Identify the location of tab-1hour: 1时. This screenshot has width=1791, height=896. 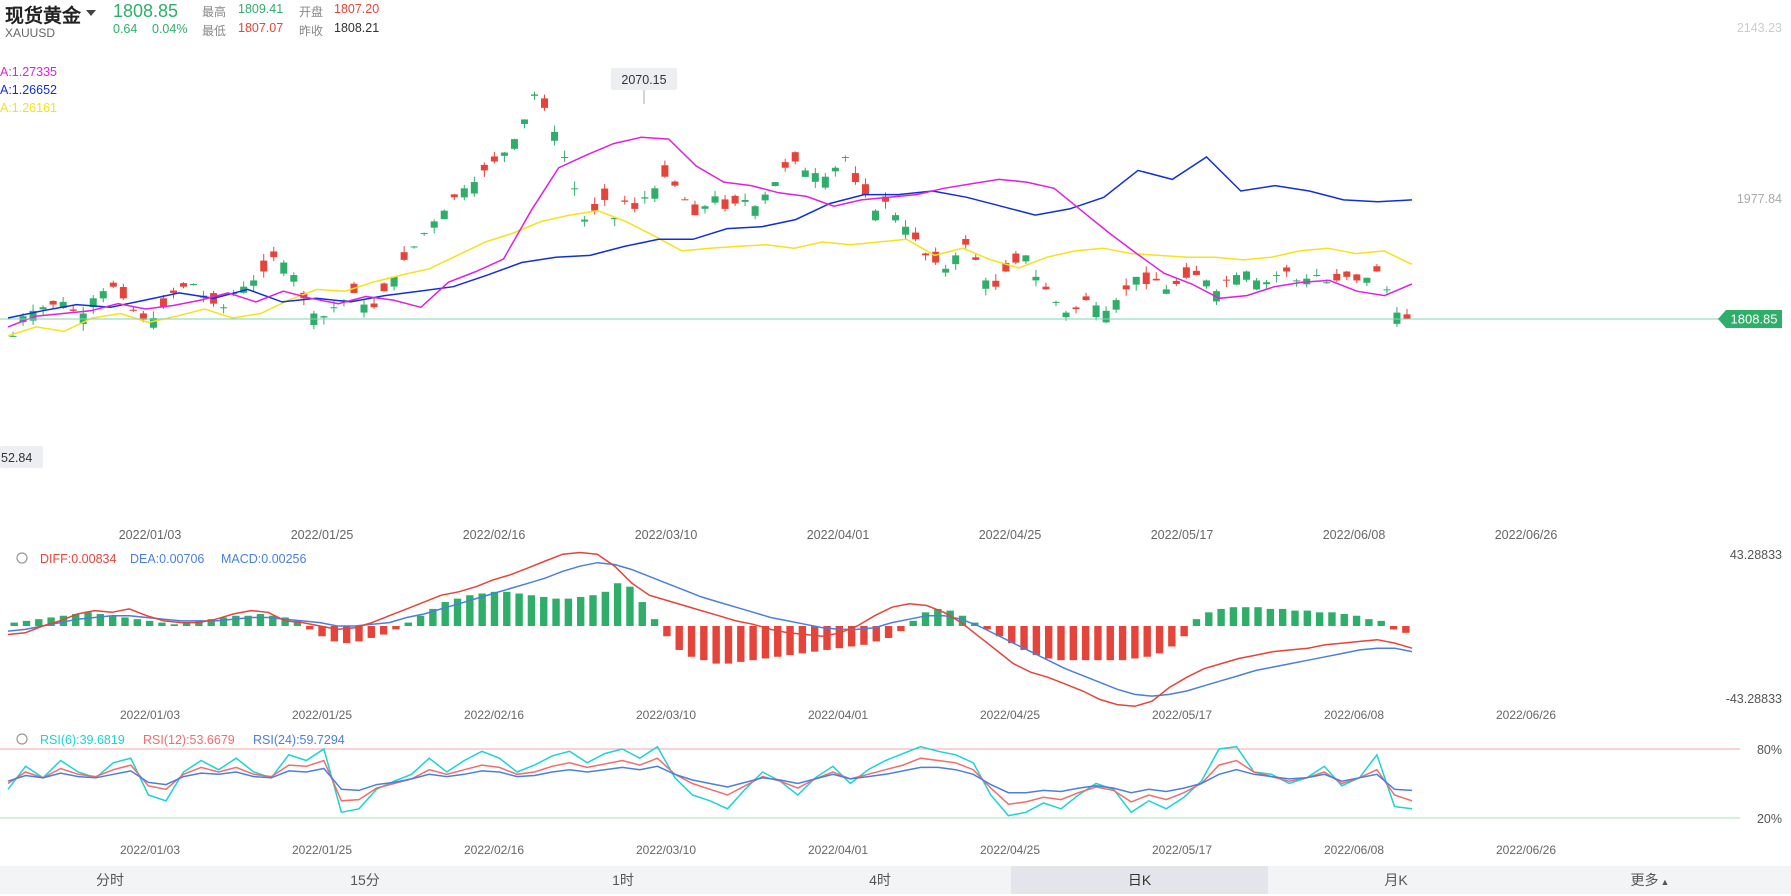
(623, 880).